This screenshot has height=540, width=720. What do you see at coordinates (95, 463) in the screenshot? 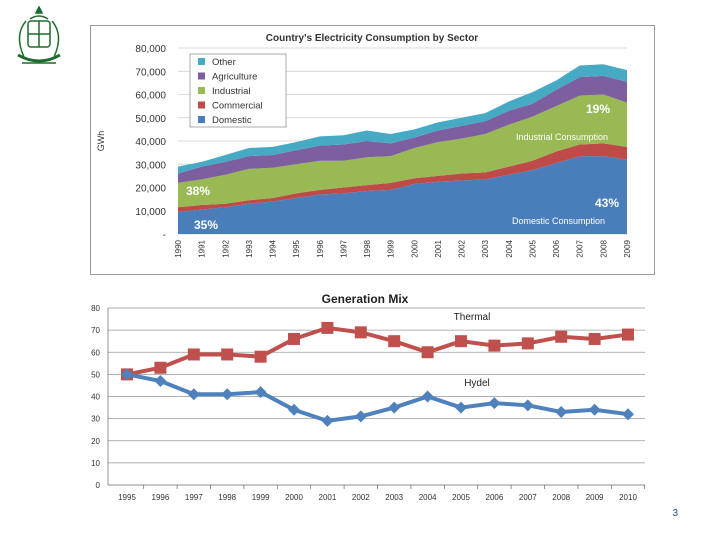
I see `y-tick-label: 10` at bounding box center [95, 463].